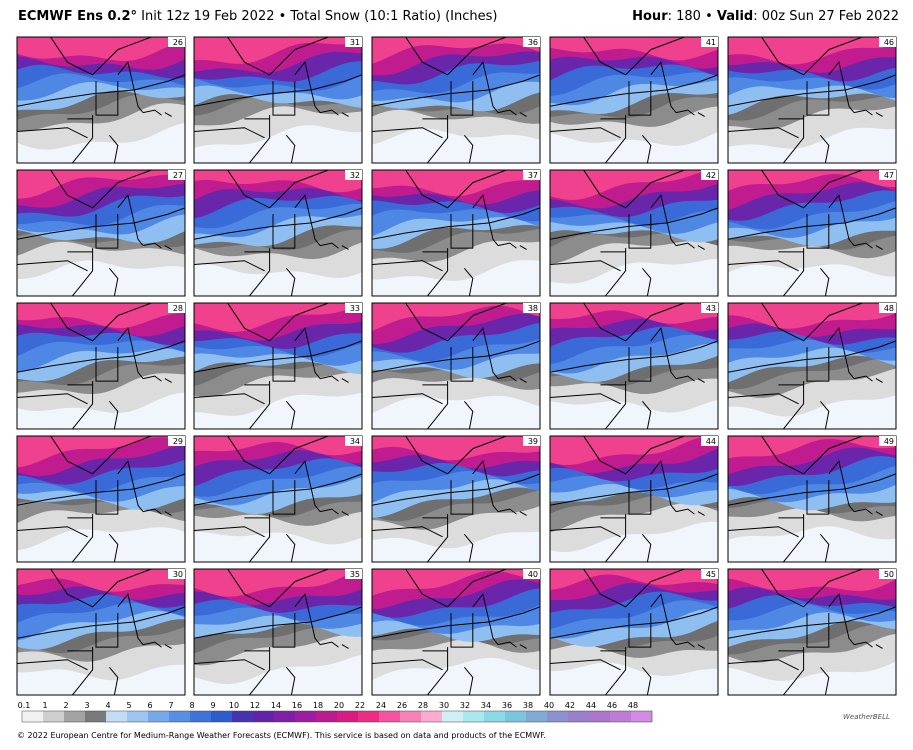  I want to click on colorbar-label: 5, so click(128, 705).